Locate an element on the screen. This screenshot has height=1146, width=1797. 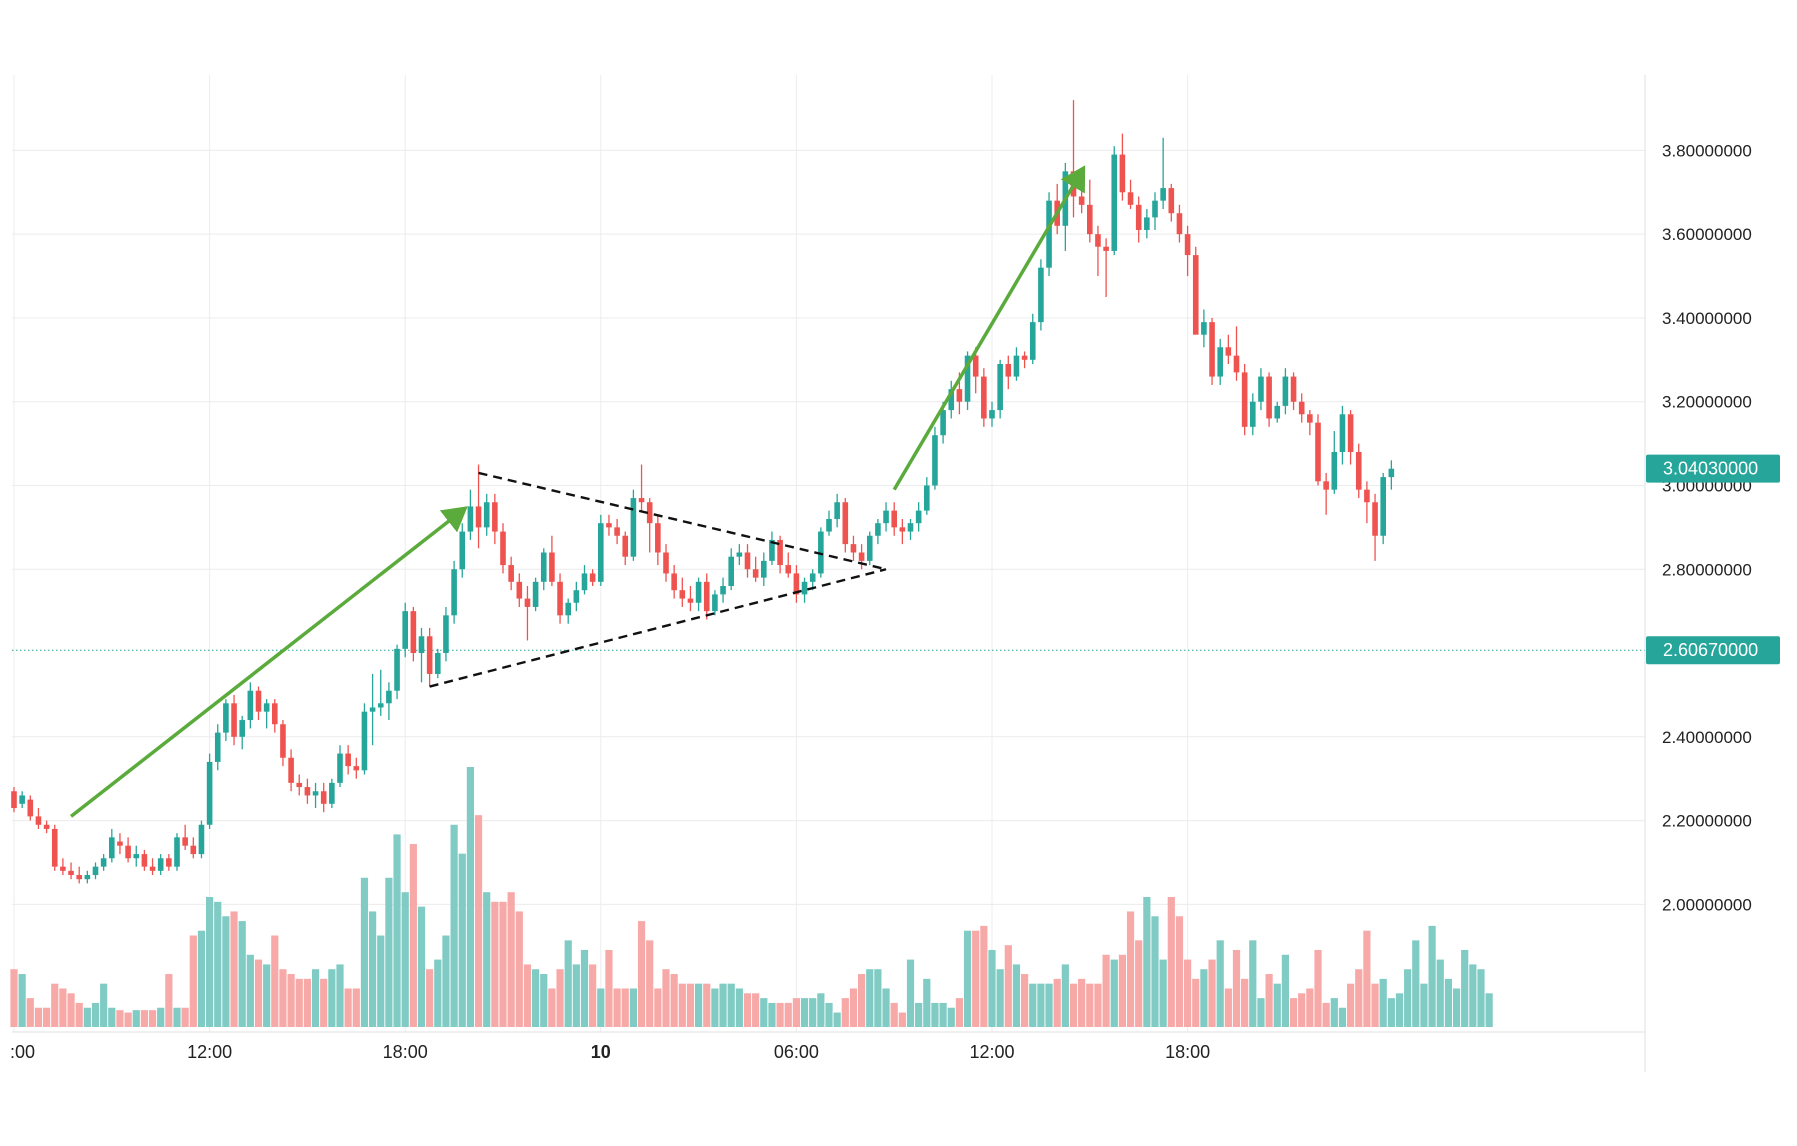
x-tick-label: 12:00 is located at coordinates (209, 1052).